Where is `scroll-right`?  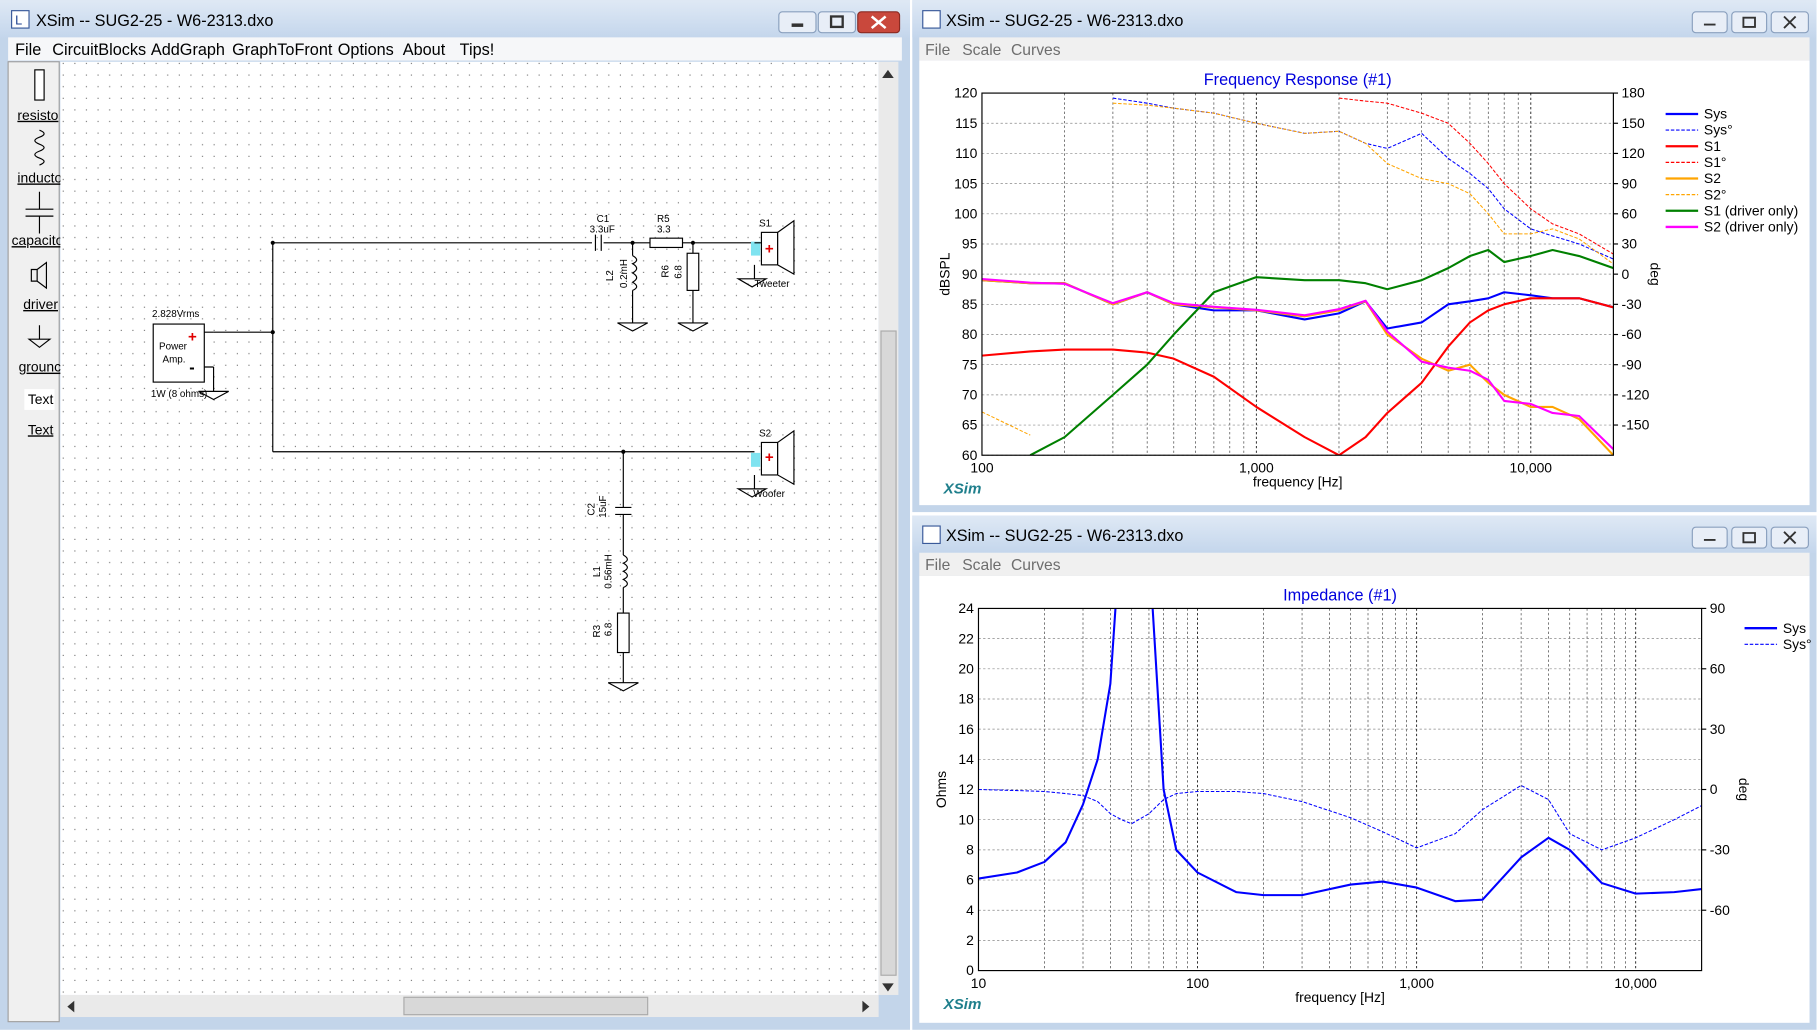
scroll-right is located at coordinates (866, 1006).